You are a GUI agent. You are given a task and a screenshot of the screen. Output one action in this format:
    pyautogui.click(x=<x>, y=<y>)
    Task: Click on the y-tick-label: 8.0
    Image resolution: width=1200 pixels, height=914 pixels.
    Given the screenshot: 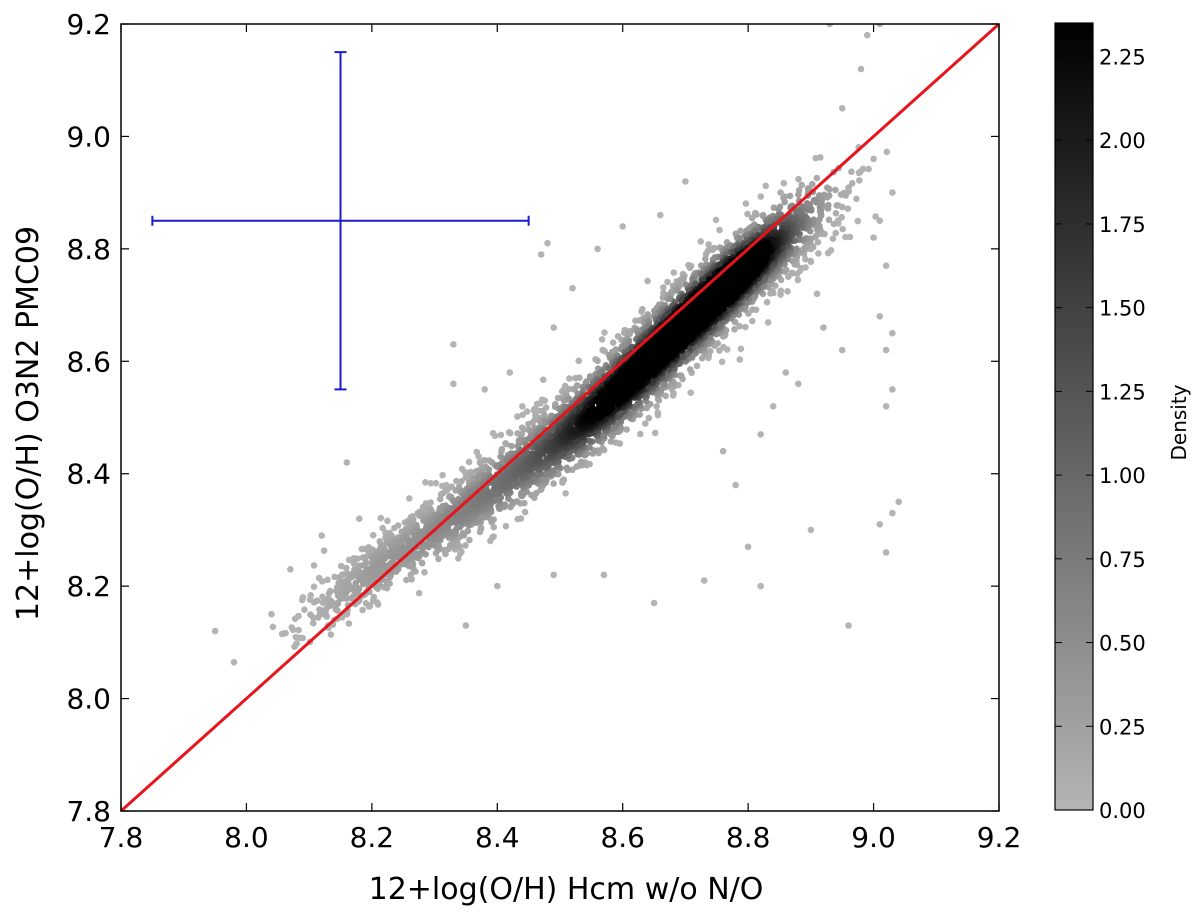 What is the action you would take?
    pyautogui.click(x=88, y=699)
    